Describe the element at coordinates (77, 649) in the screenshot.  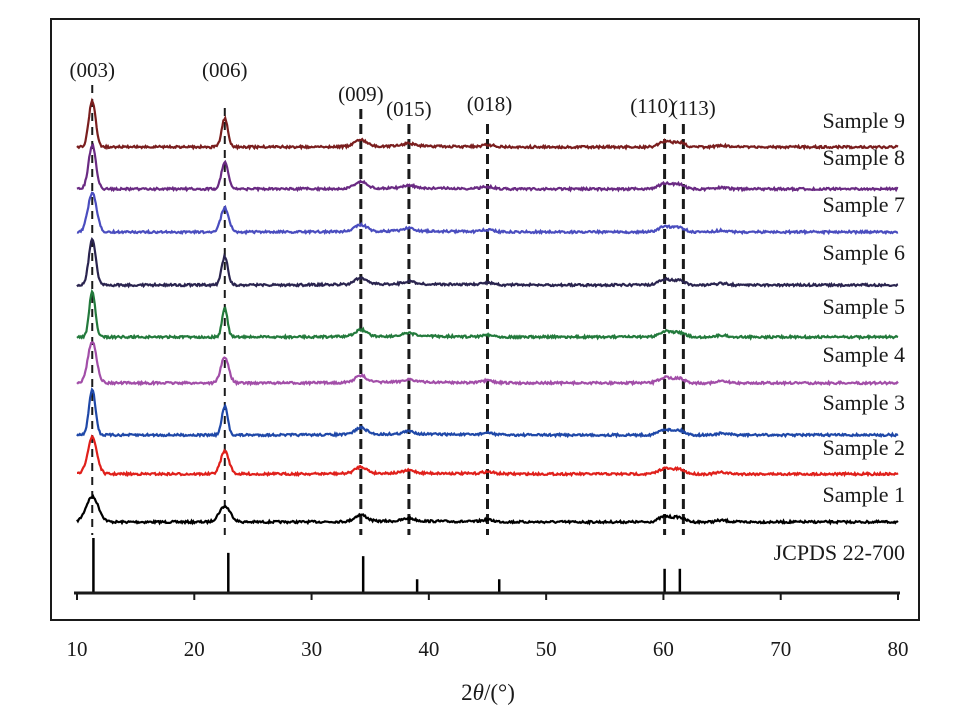
I see `x-tick-label: 10` at that location.